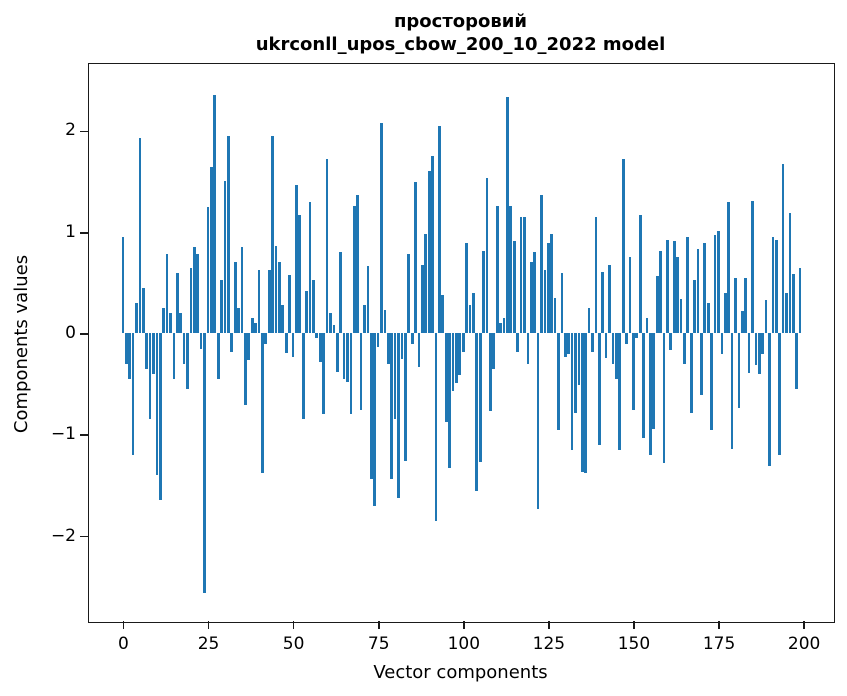  Describe the element at coordinates (21, 344) in the screenshot. I see `y-axis-label: Components values` at that location.